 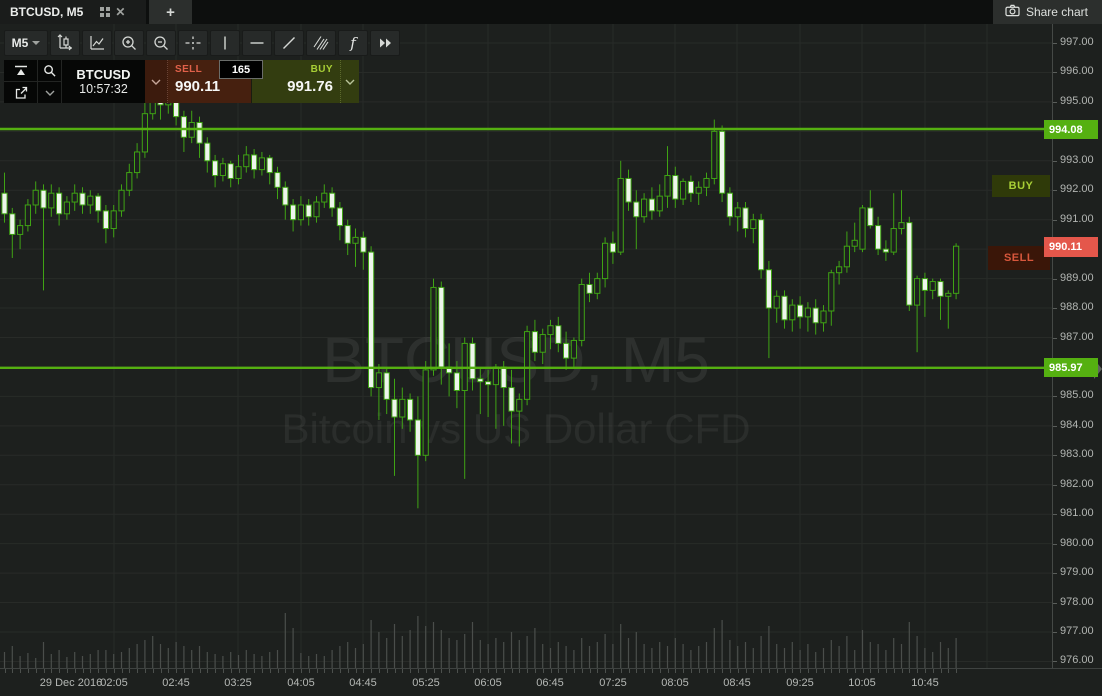 What do you see at coordinates (105, 12) in the screenshot?
I see `layout-grid-icon` at bounding box center [105, 12].